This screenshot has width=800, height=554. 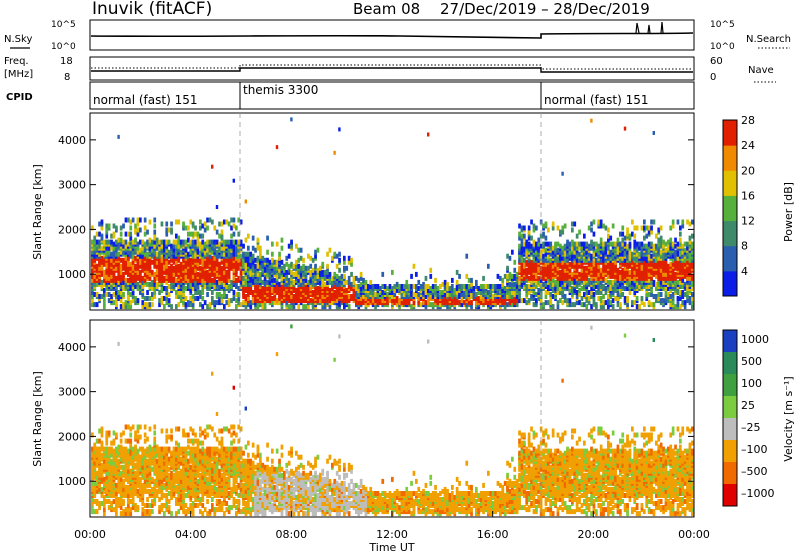 What do you see at coordinates (37, 212) in the screenshot?
I see `power-ylabel: Slant Range [km]` at bounding box center [37, 212].